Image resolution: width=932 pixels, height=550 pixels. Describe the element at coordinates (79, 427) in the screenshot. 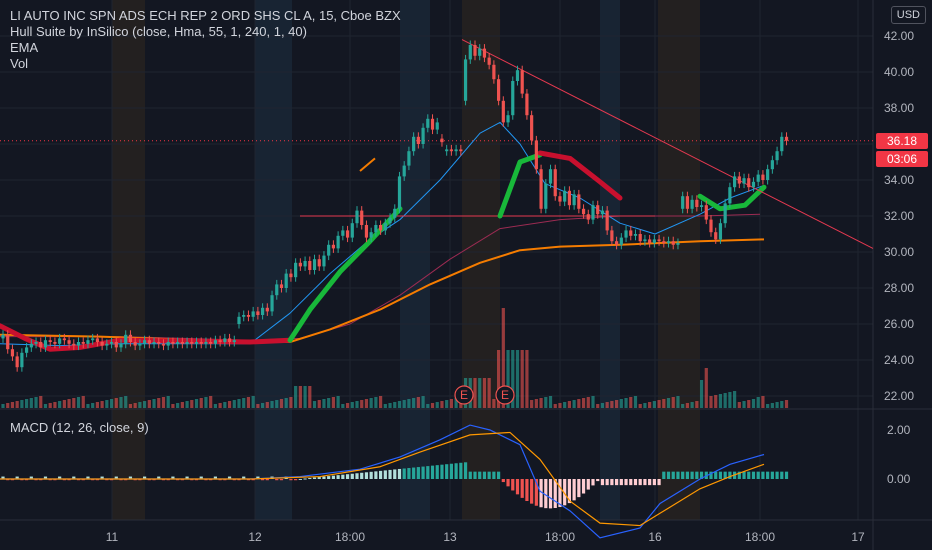

I see `macd-label: MACD (12, 26, close, 9)` at that location.